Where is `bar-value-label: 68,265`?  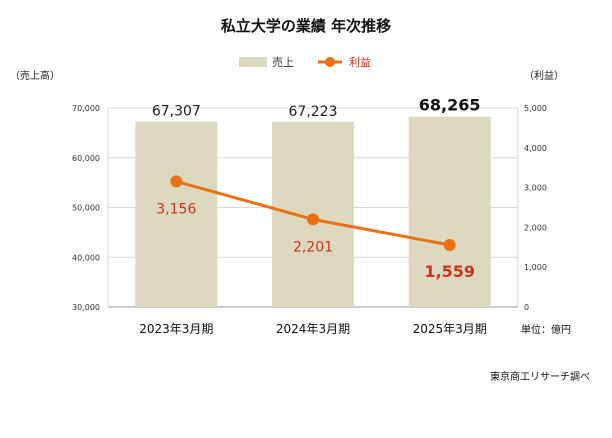
bar-value-label: 68,265 is located at coordinates (450, 105).